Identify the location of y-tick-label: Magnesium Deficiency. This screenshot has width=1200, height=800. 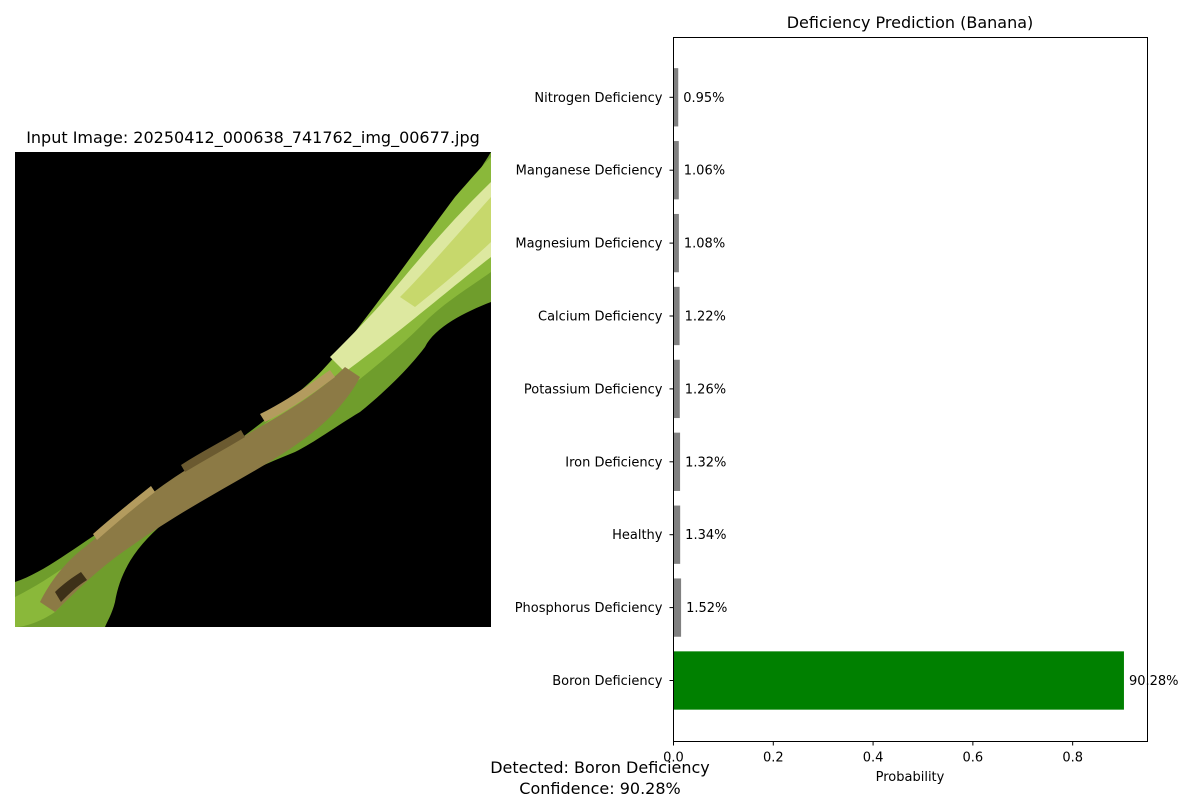
(588, 244).